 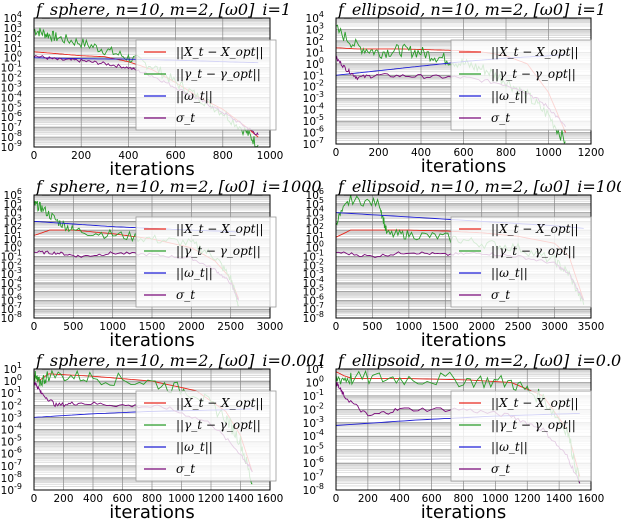 I want to click on y-tick-label: 10⁻¹, so click(x=313, y=74).